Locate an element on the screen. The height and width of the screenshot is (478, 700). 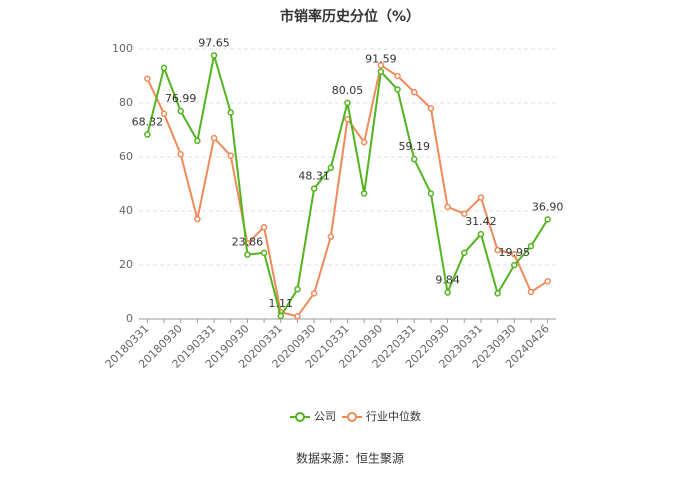
data-label: 31.42 is located at coordinates (481, 221).